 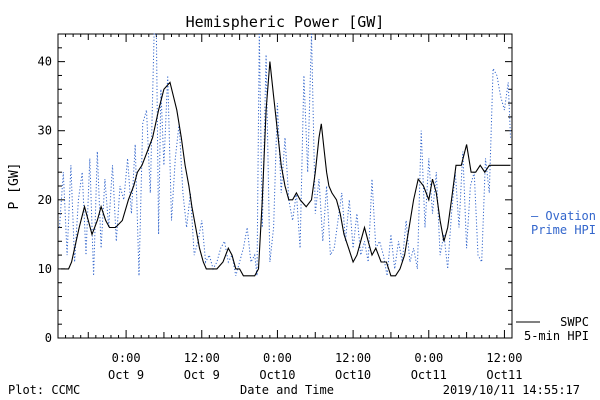 What do you see at coordinates (14, 186) in the screenshot?
I see `y-axis-label: P [GW]` at bounding box center [14, 186].